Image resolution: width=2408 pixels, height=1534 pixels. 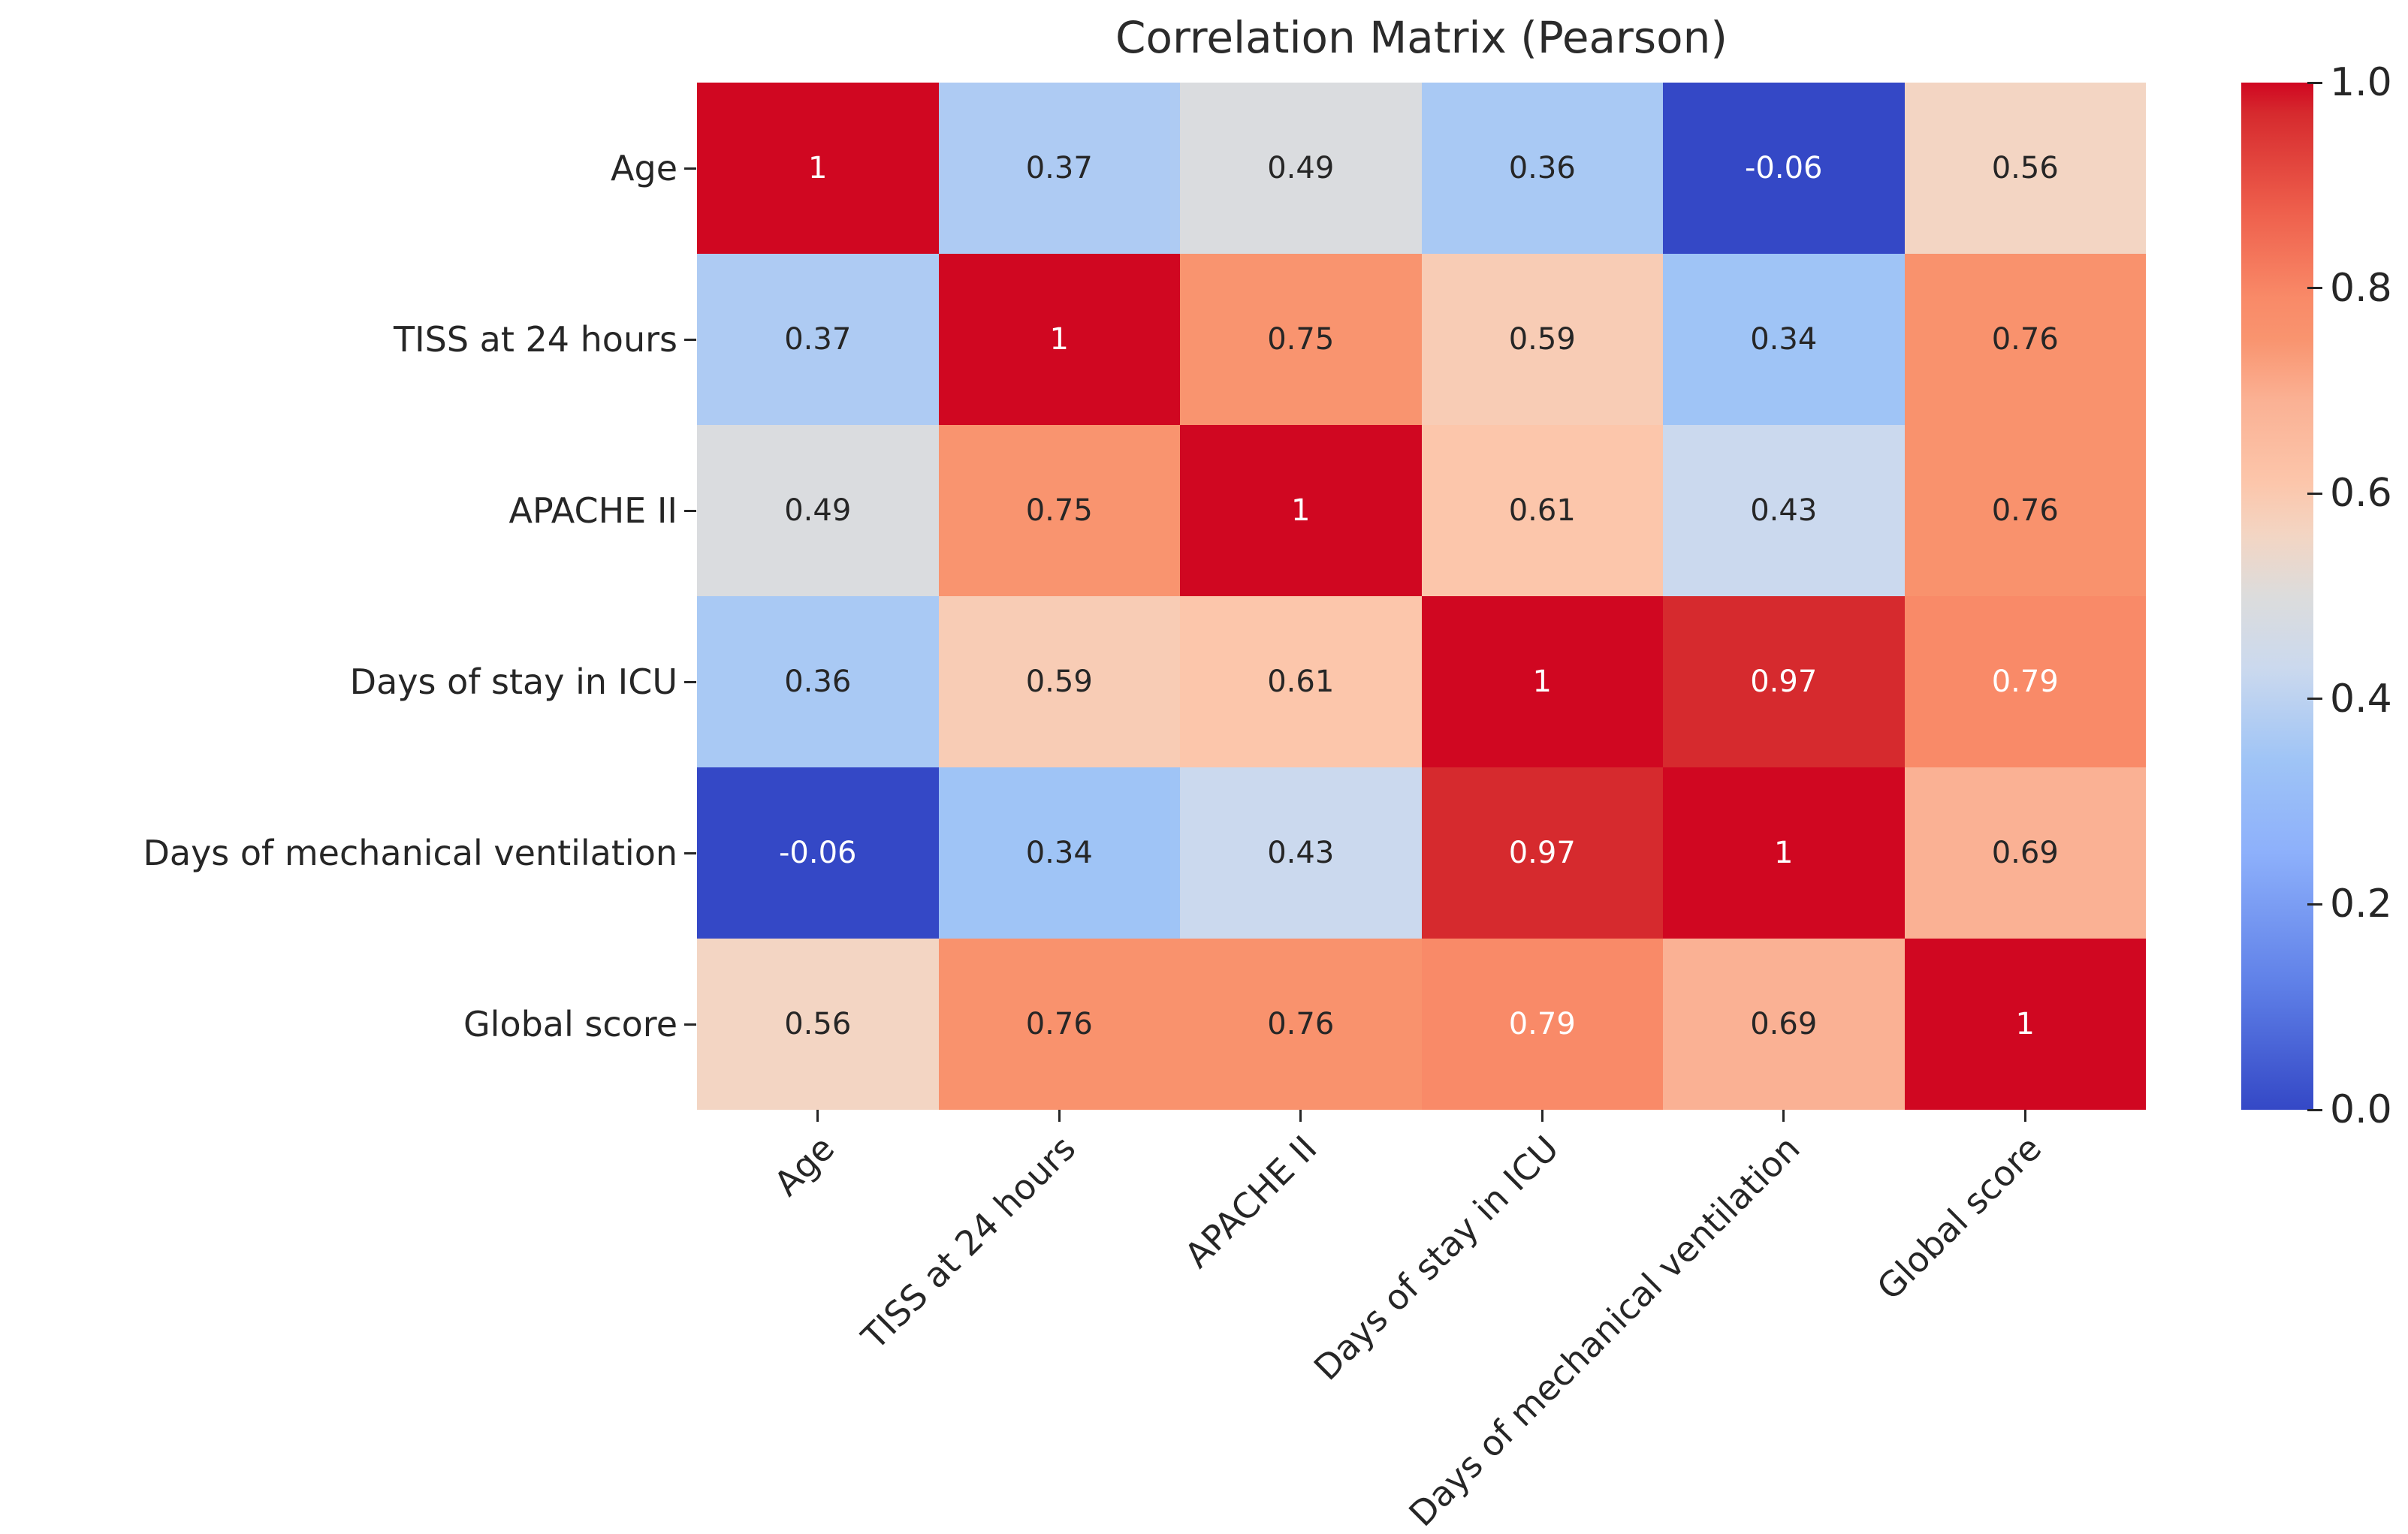 I want to click on heatmap-cell: 0.36, so click(x=818, y=681).